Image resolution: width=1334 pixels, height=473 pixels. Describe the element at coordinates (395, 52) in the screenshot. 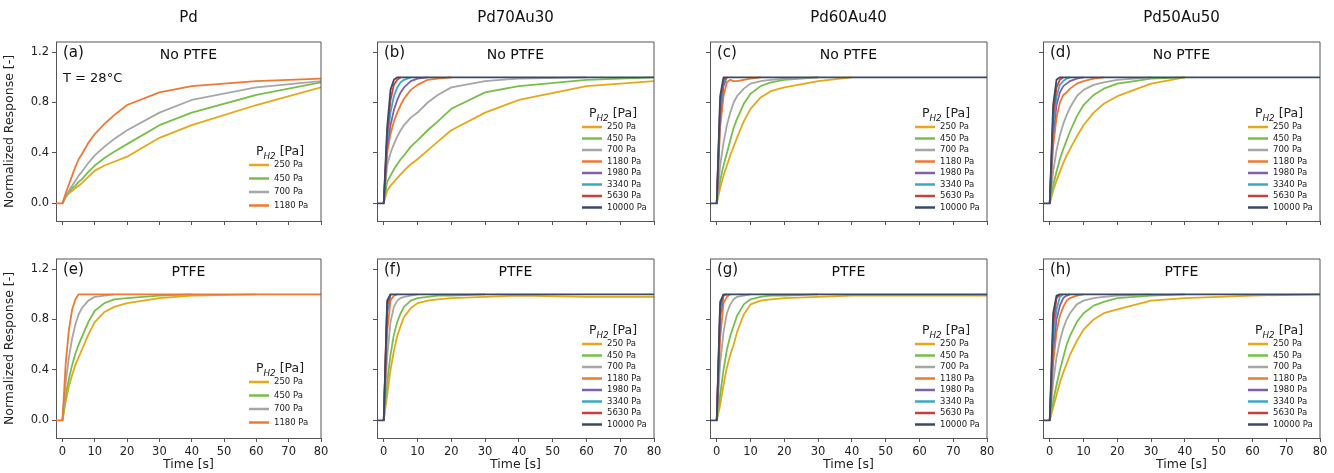

I see `annotation: (b)` at that location.